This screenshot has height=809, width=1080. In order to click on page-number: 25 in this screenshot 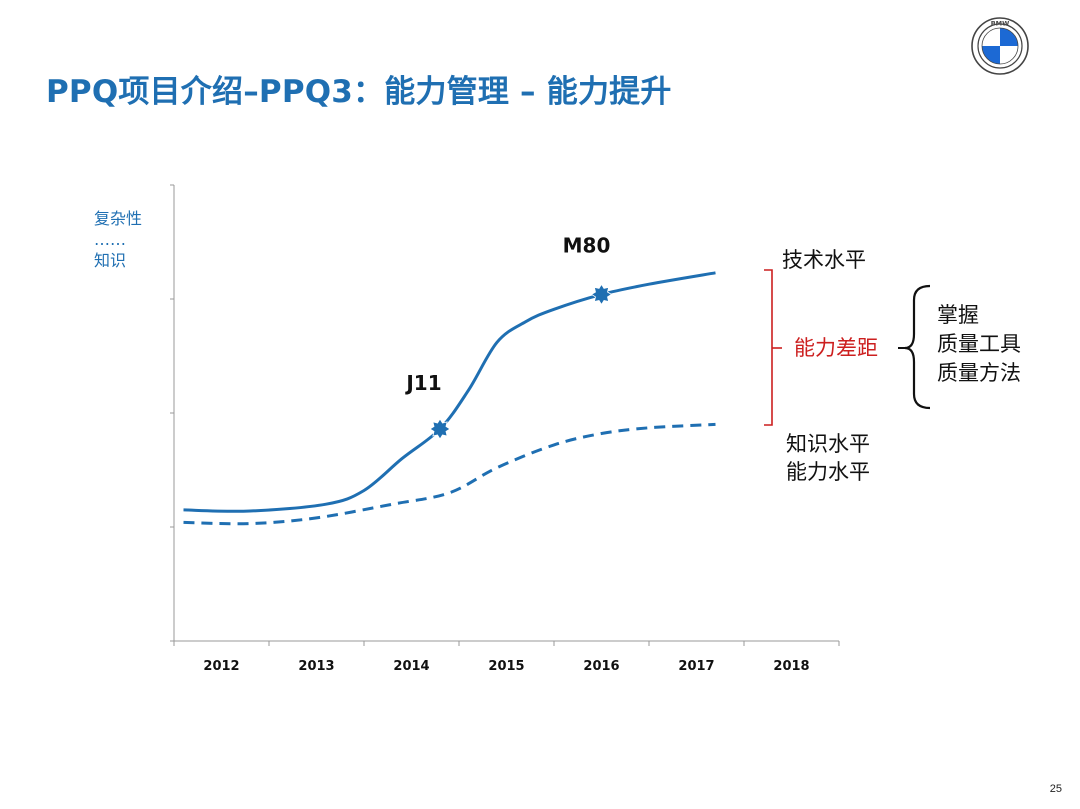, I will do `click(1055, 789)`.